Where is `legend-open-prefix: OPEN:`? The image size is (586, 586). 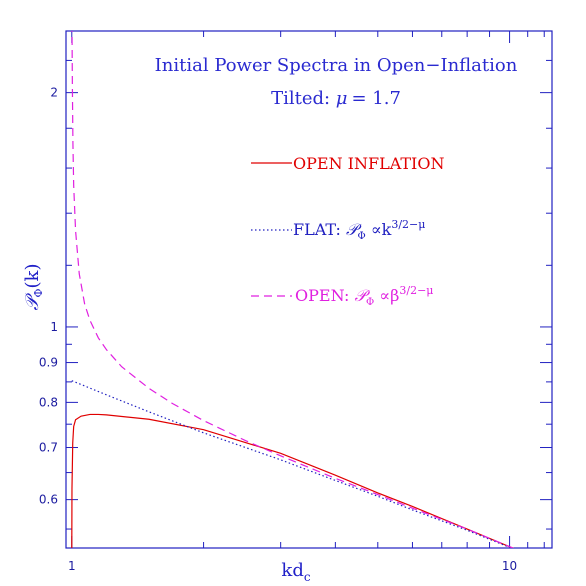 legend-open-prefix: OPEN: is located at coordinates (324, 295).